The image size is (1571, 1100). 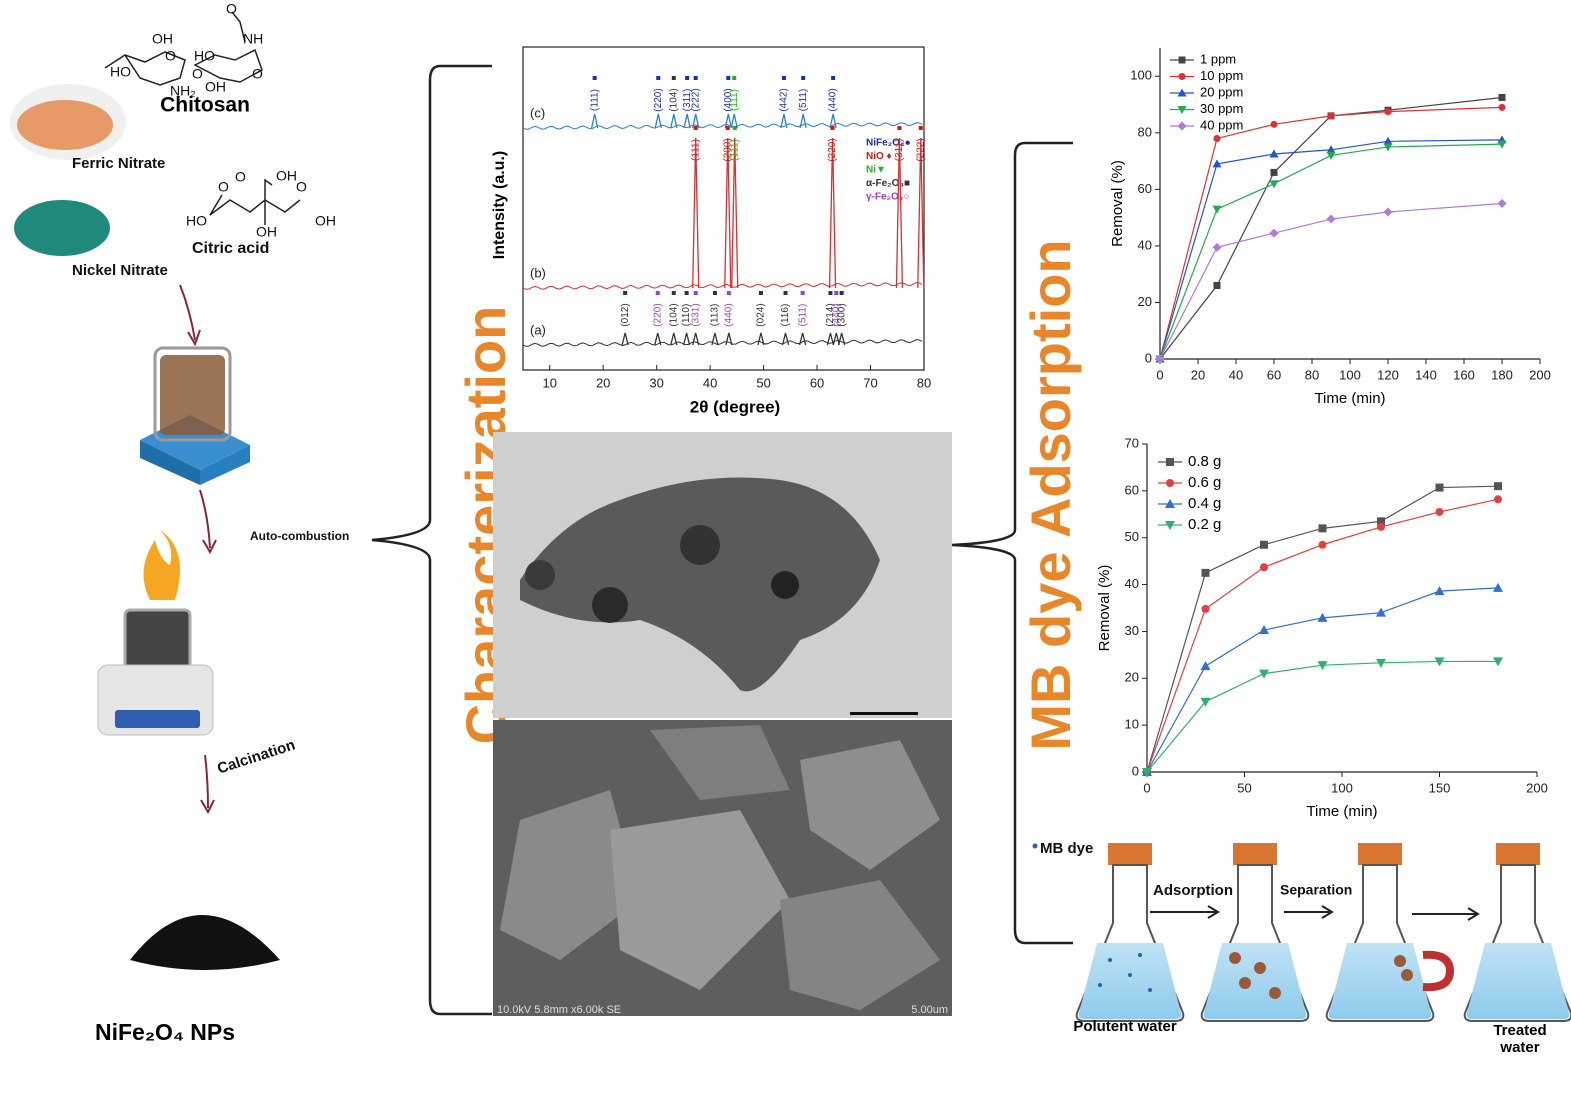 What do you see at coordinates (887, 197) in the screenshot?
I see `legend-entry: γ-Fe₂O₃○` at bounding box center [887, 197].